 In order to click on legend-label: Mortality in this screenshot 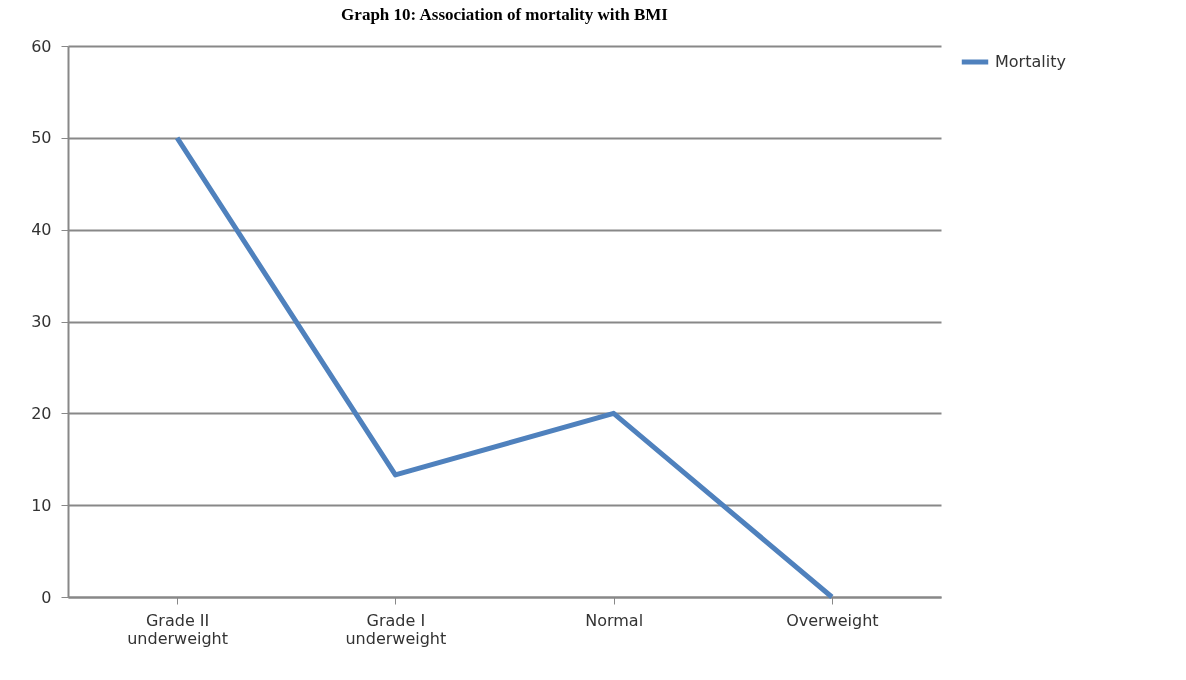, I will do `click(1030, 61)`.